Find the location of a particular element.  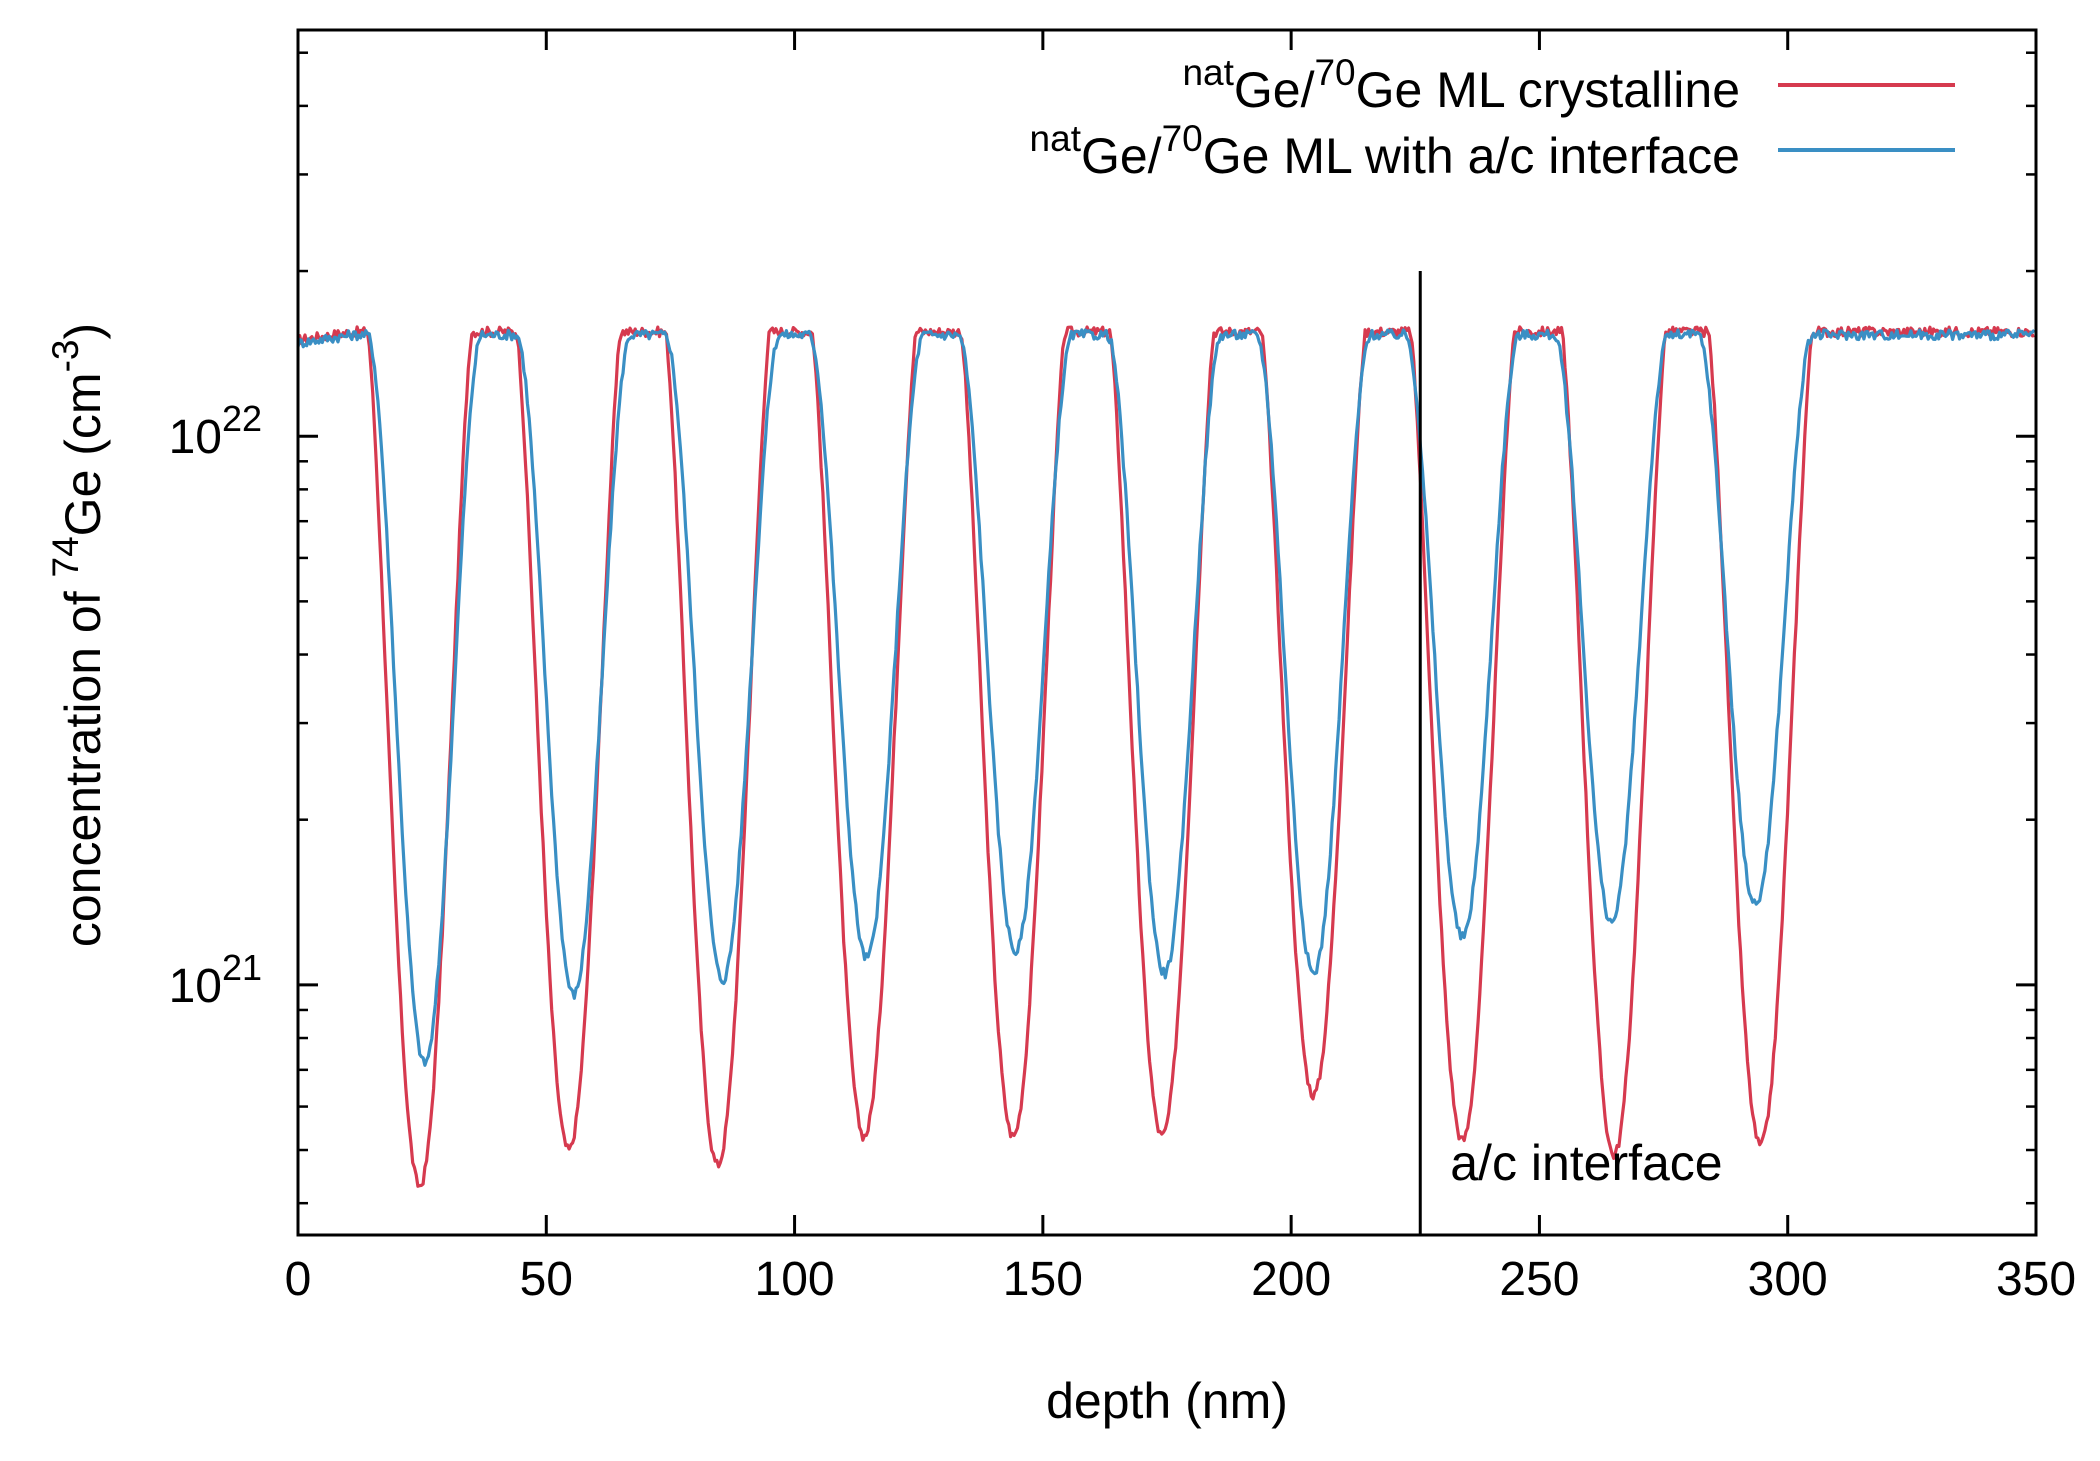

x-tick-label: 50 is located at coordinates (546, 1279).